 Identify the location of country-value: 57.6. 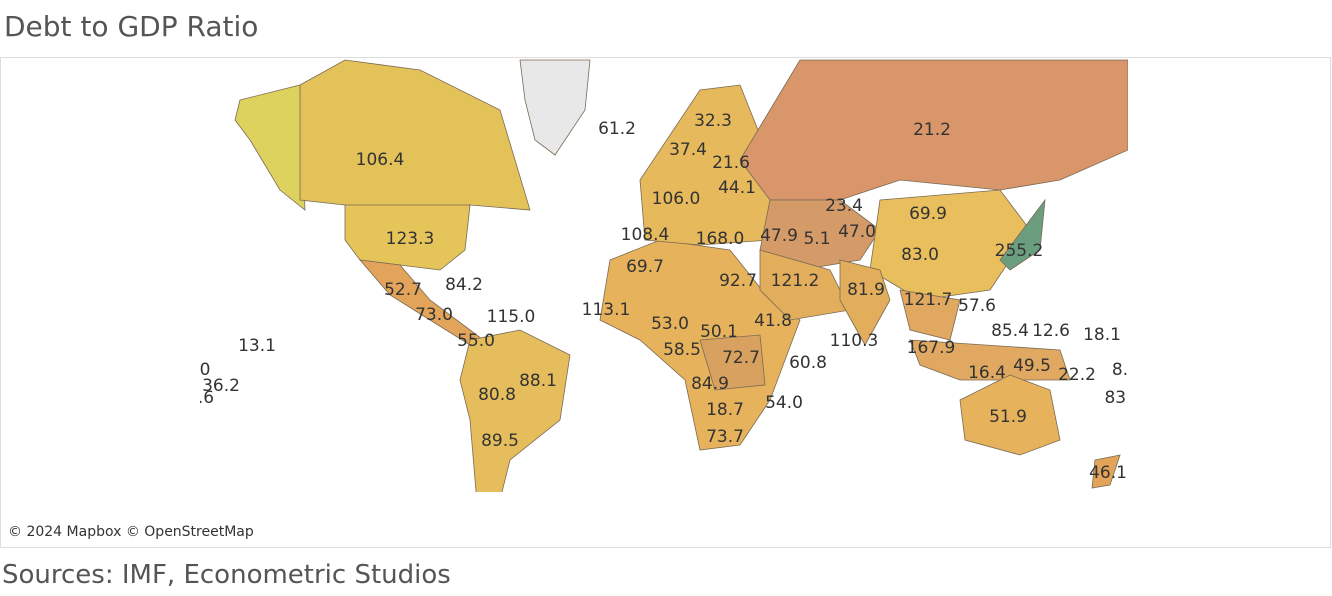
(977, 306).